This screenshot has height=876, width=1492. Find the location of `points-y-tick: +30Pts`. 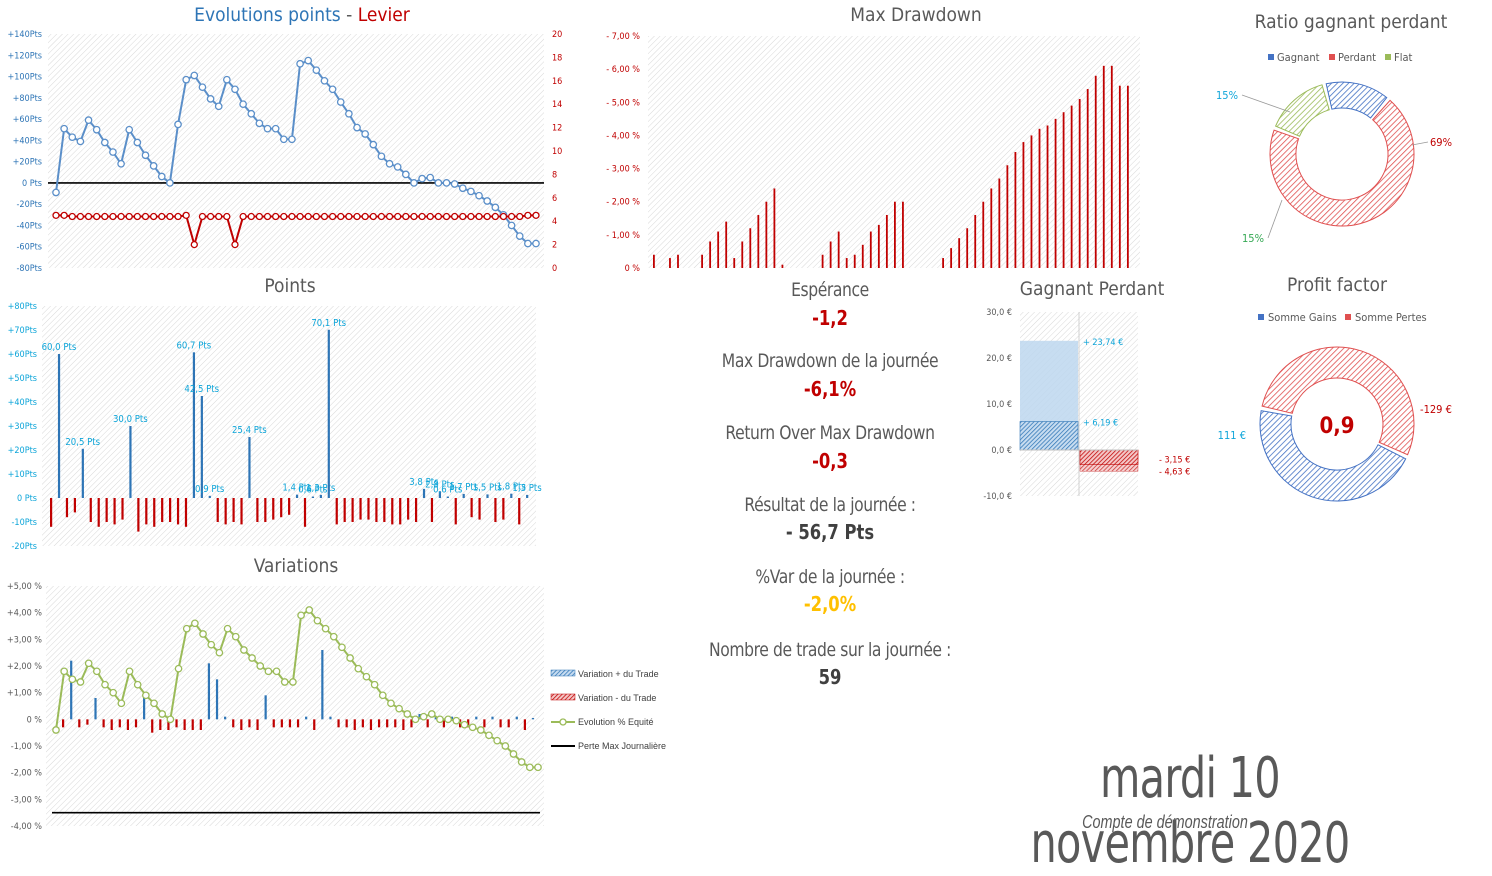

points-y-tick: +30Pts is located at coordinates (22, 427).